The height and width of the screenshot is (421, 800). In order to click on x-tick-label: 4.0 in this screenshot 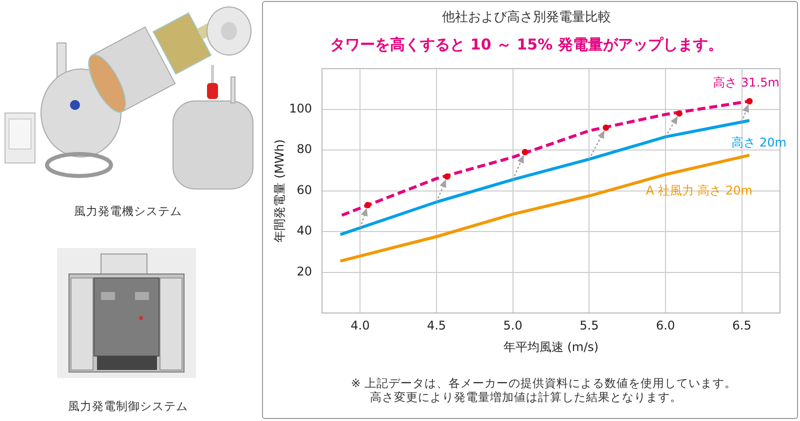, I will do `click(360, 325)`.